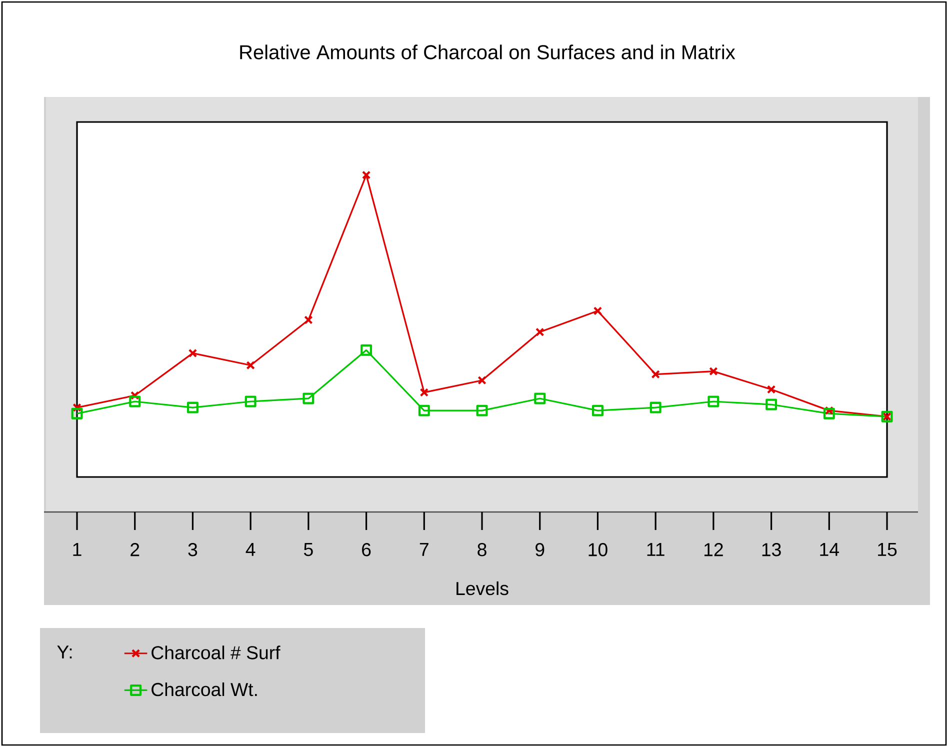 The height and width of the screenshot is (747, 948). I want to click on chart-title: Relative Amounts of Charcoal on Surfaces and in Matrix, so click(488, 52).